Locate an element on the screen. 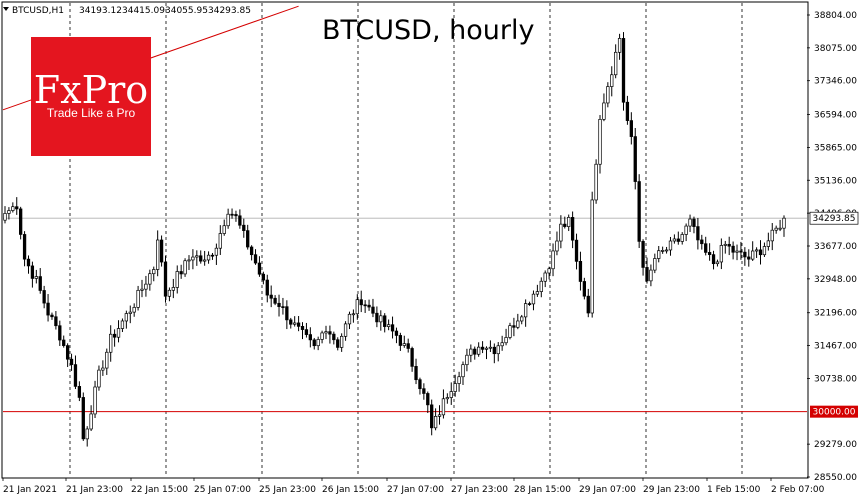  ohlc-close: 34293.85 is located at coordinates (229, 11).